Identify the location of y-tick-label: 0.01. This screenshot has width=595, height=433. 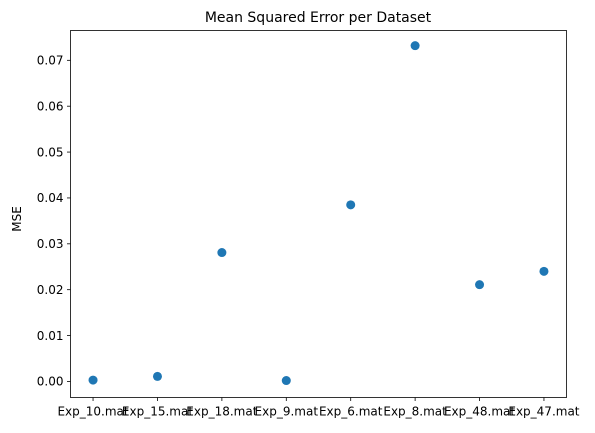
(50, 336).